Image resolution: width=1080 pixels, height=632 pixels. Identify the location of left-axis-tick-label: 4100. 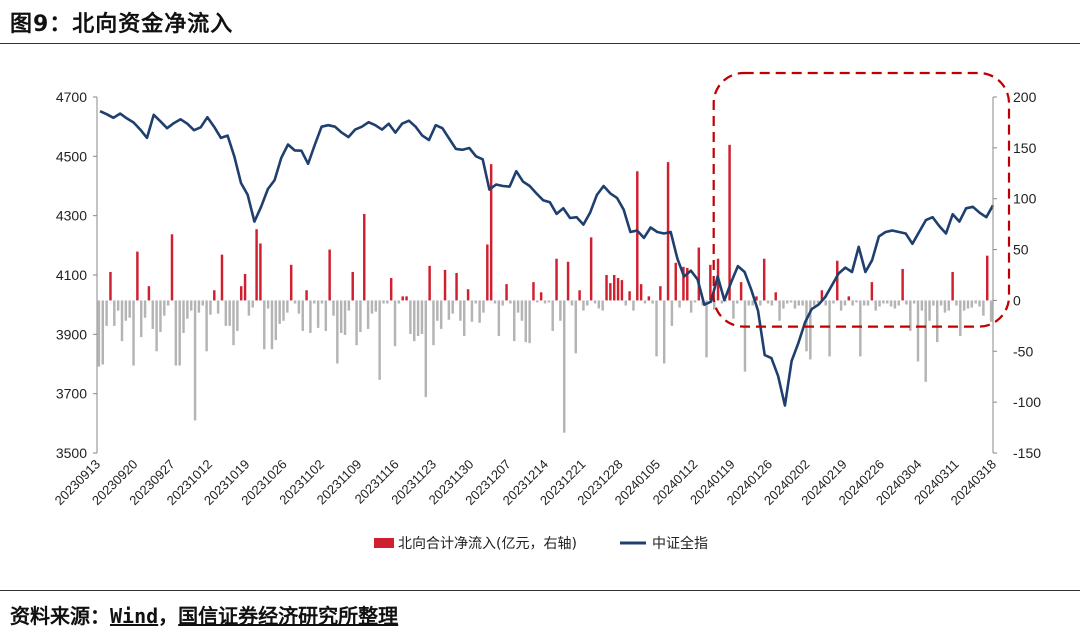
(71, 275).